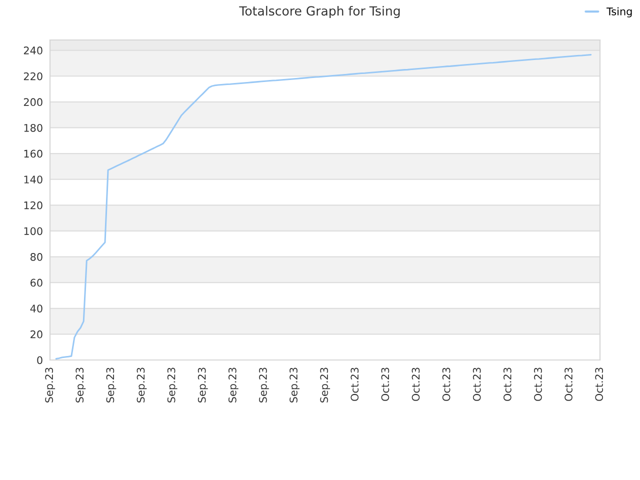 The height and width of the screenshot is (480, 640). Describe the element at coordinates (33, 154) in the screenshot. I see `y-tick-label: 160` at that location.